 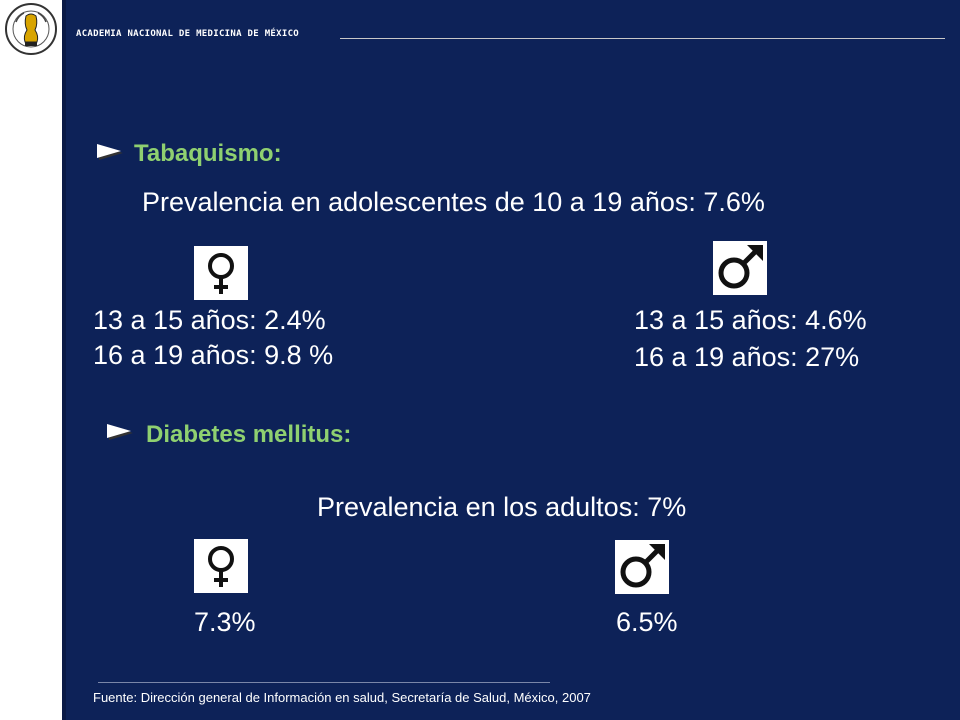 I want to click on diabetes-title: Diabetes mellitus:, so click(x=249, y=434).